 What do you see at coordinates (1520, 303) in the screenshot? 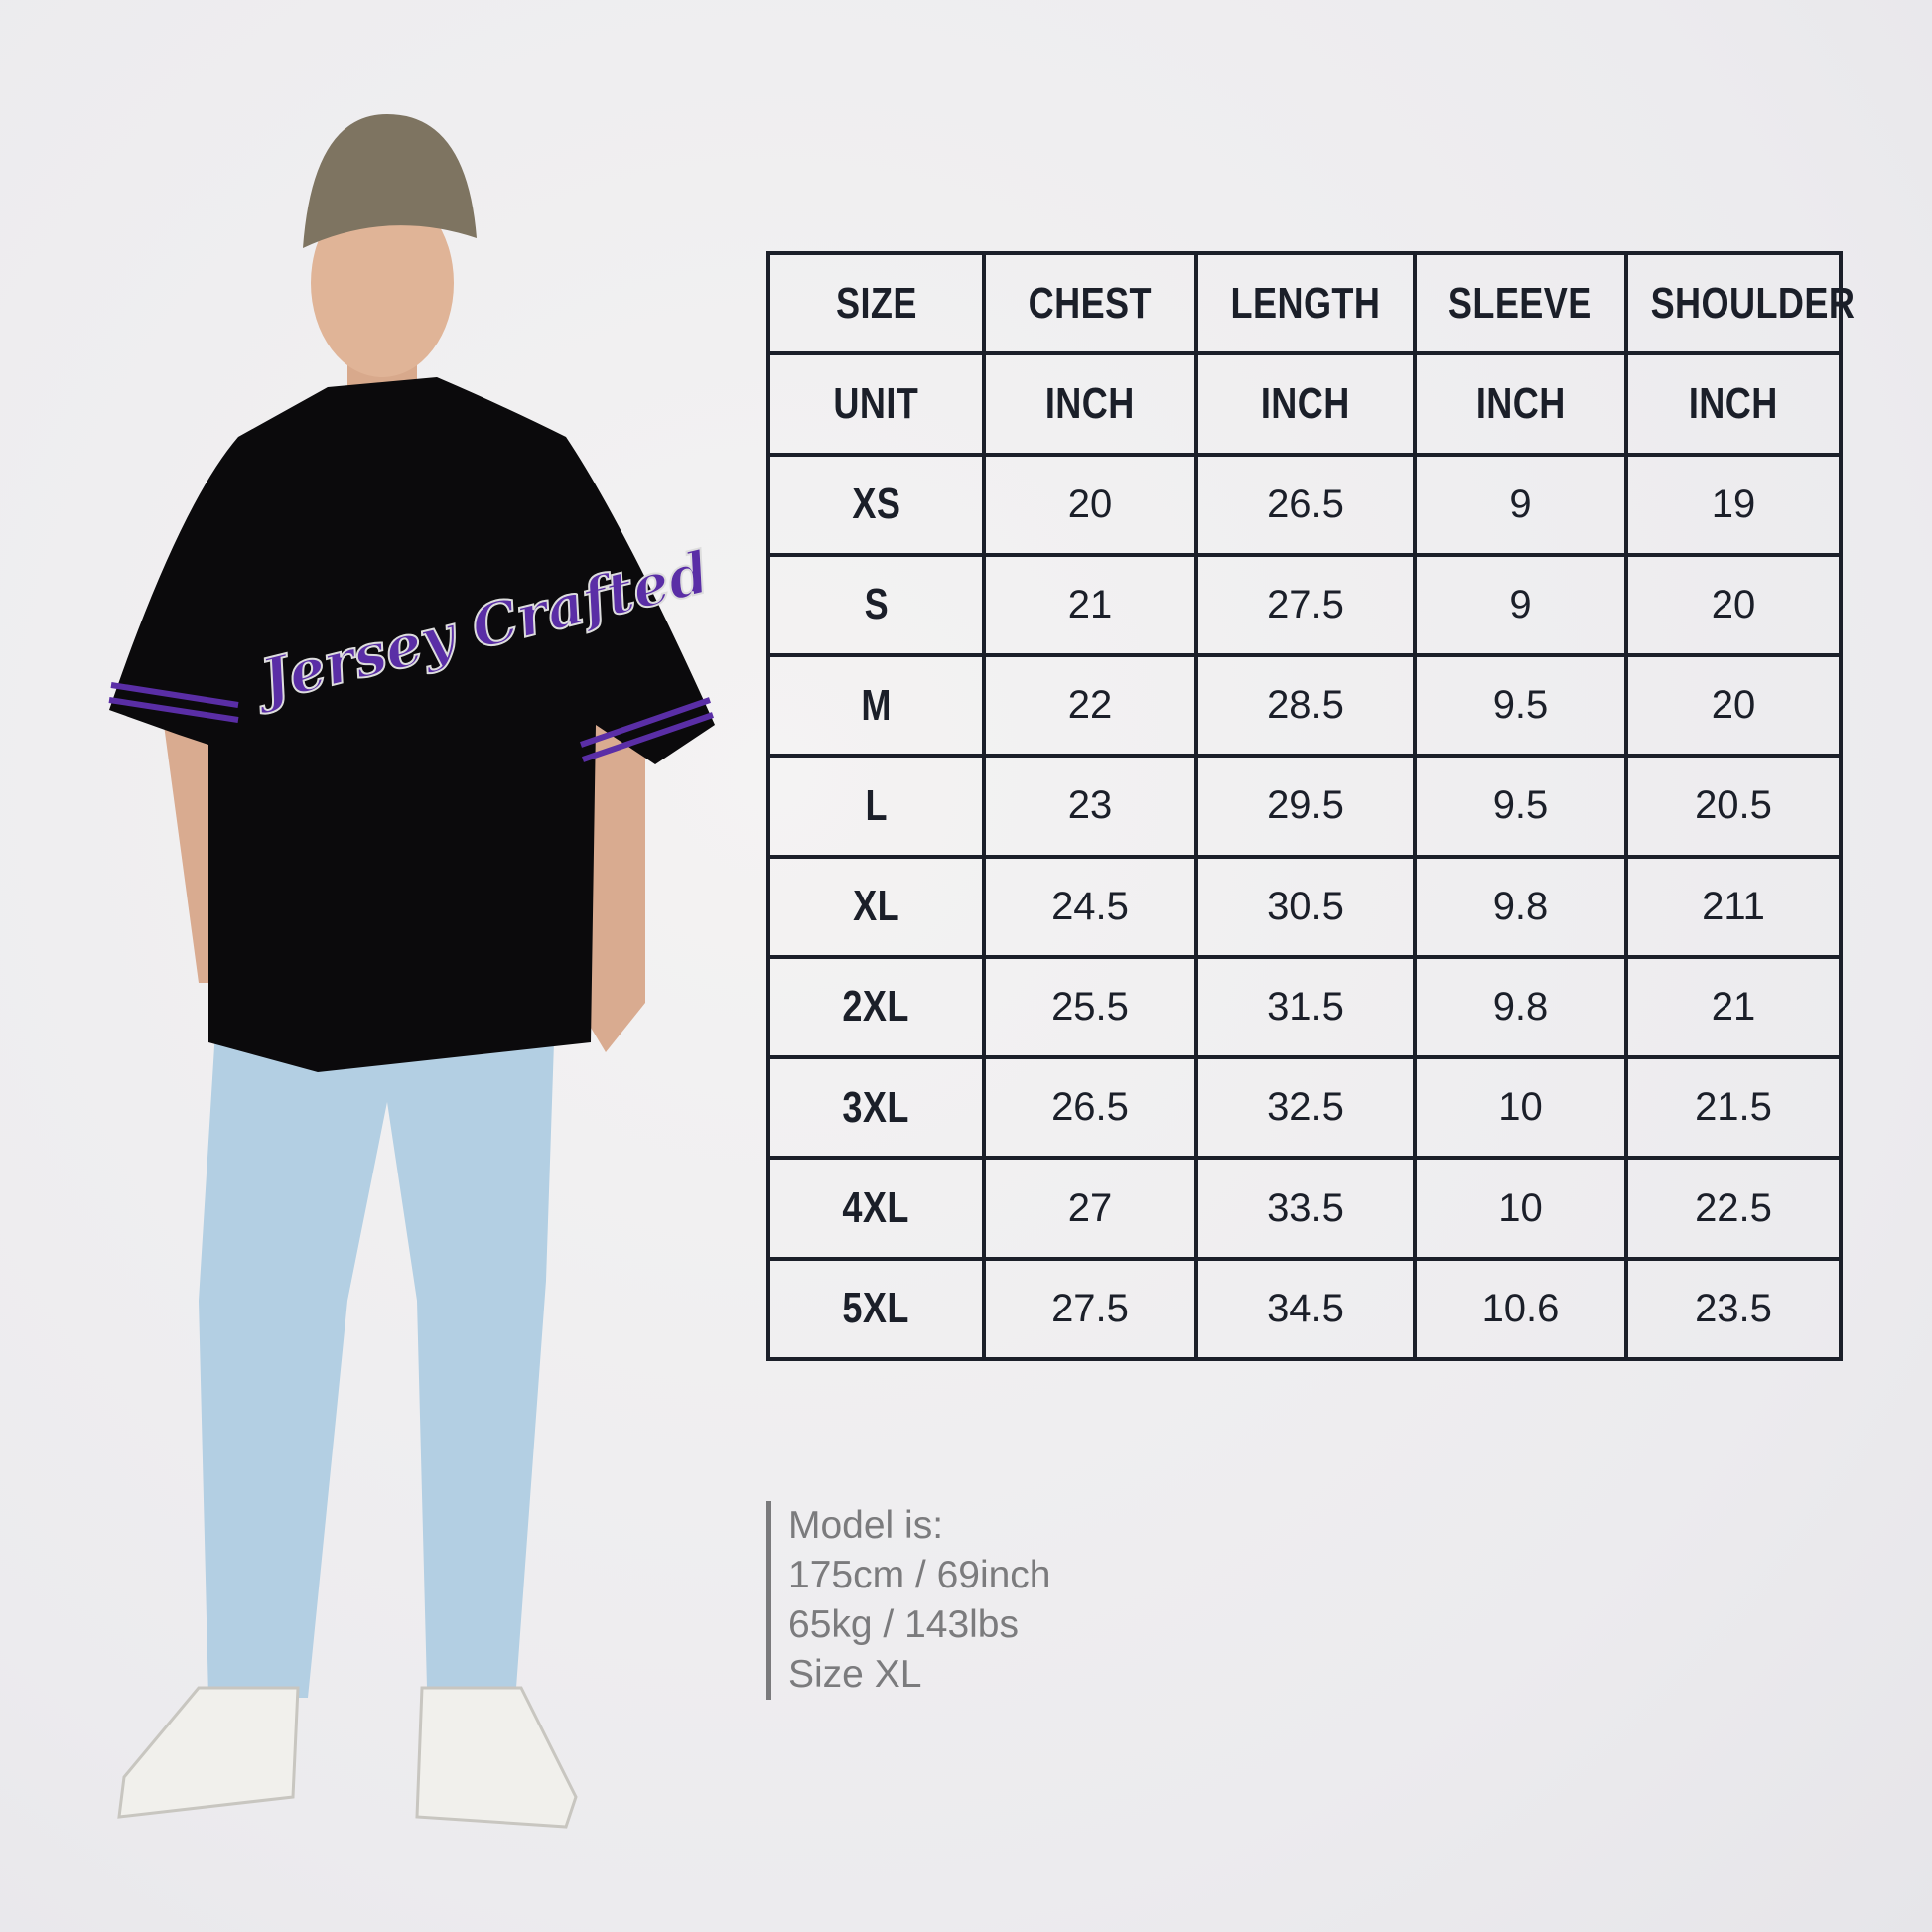
I see `header-sleeve: SLEEVE` at bounding box center [1520, 303].